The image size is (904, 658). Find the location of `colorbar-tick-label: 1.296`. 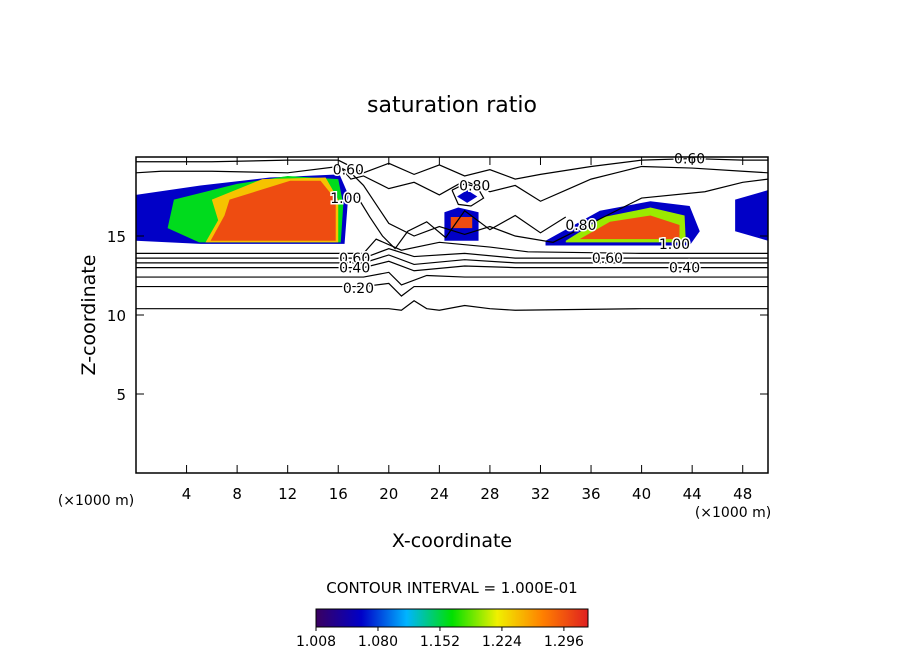

colorbar-tick-label: 1.296 is located at coordinates (564, 642).